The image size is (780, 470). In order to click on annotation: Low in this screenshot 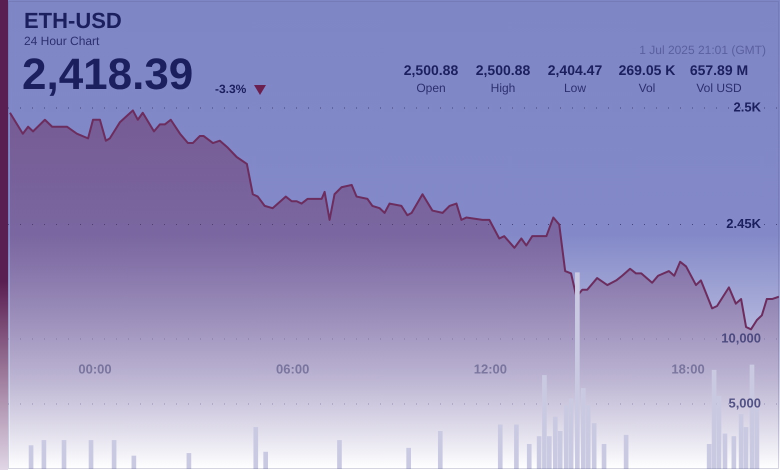, I will do `click(574, 88)`.